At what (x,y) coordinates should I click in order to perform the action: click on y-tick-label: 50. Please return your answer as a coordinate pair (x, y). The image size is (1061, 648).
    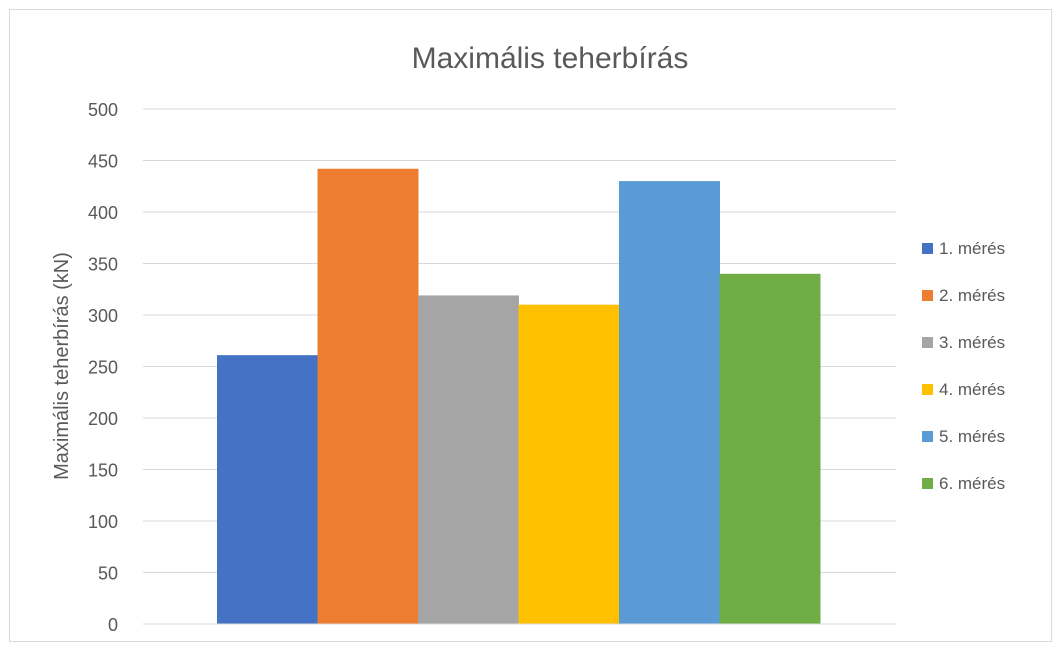
    Looking at the image, I should click on (108, 574).